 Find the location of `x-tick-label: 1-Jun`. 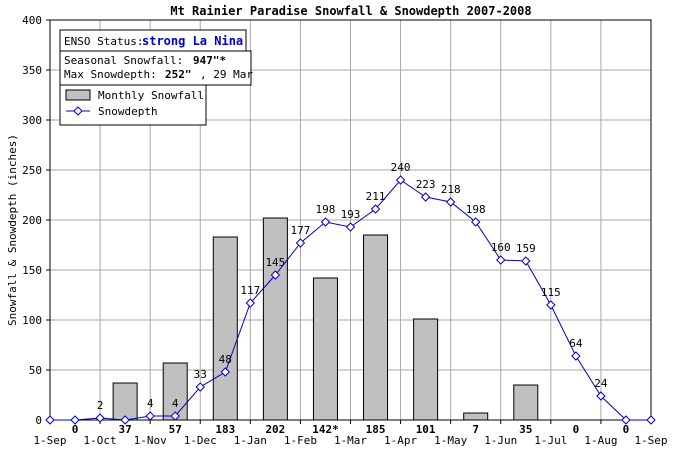

x-tick-label: 1-Jun is located at coordinates (500, 440).